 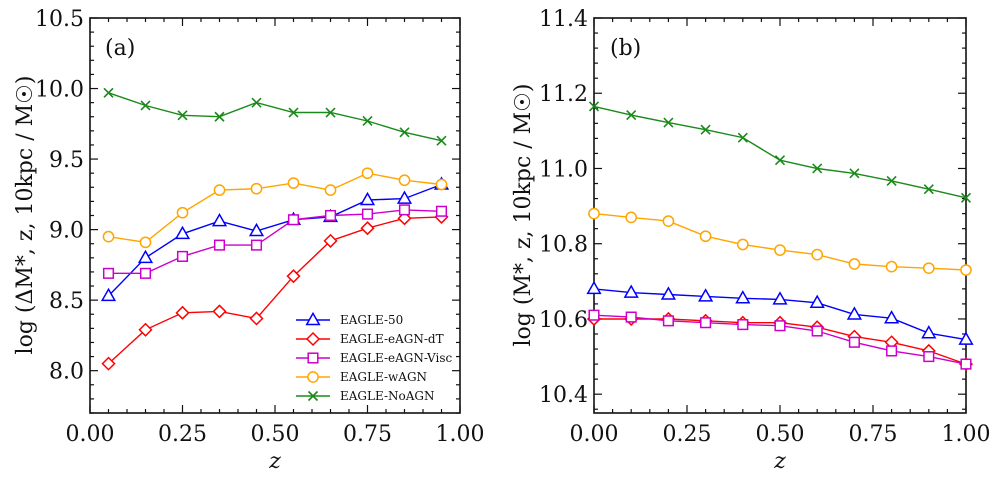 What do you see at coordinates (370, 339) in the screenshot?
I see `legend-entry-eagle-eagn-dt: EAGLE-eAGN-dT` at bounding box center [370, 339].